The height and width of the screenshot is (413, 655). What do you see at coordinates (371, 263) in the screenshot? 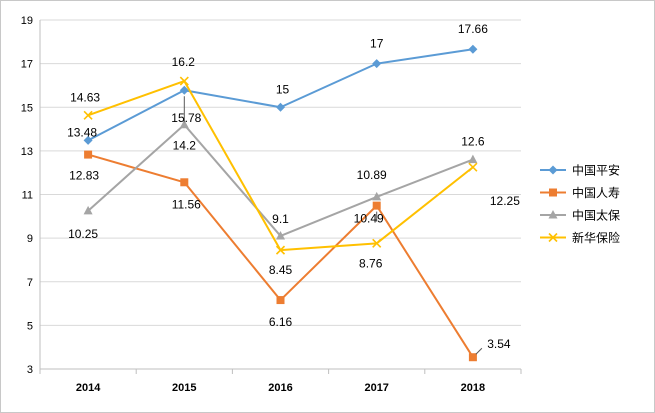
I see `data-label: 8.76` at bounding box center [371, 263].